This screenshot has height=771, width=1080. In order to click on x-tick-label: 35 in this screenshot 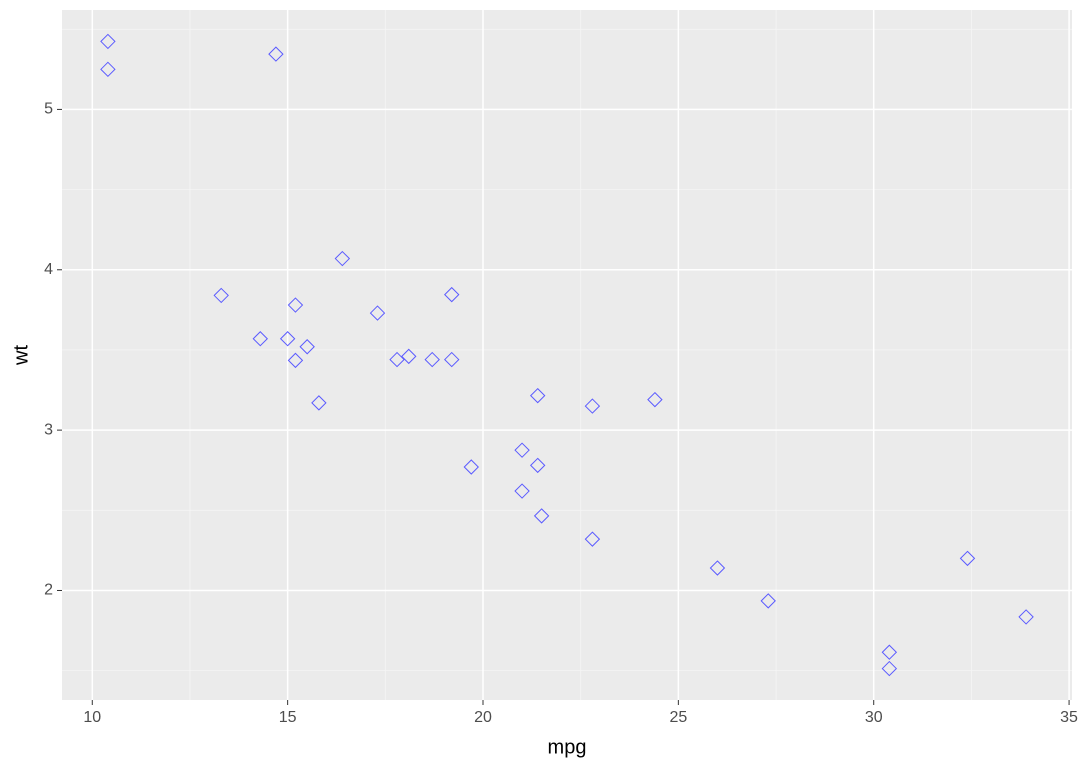, I will do `click(1069, 717)`.